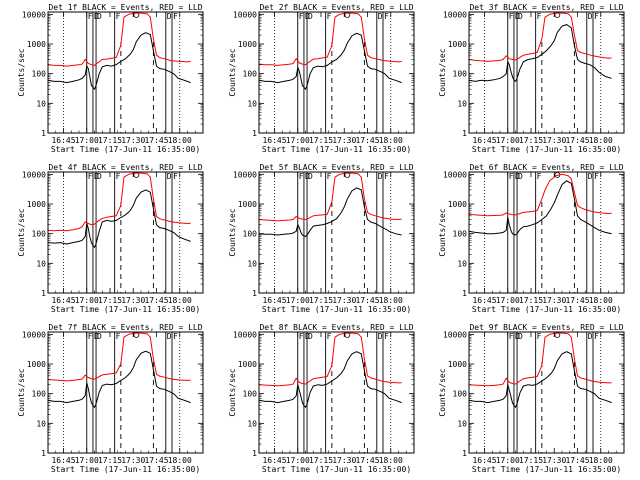 Image resolution: width=640 pixels, height=480 pixels. I want to click on panel-title: Det 1f BLACK = Events, RED = LLD, so click(125, 7).